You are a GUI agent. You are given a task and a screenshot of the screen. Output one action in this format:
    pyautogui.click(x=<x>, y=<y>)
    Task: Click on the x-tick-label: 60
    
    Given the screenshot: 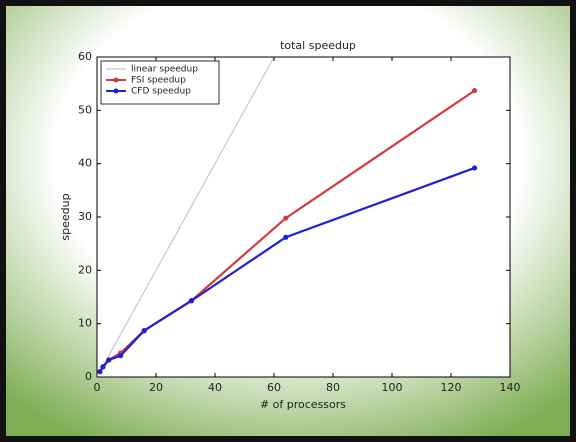 What is the action you would take?
    pyautogui.click(x=274, y=387)
    